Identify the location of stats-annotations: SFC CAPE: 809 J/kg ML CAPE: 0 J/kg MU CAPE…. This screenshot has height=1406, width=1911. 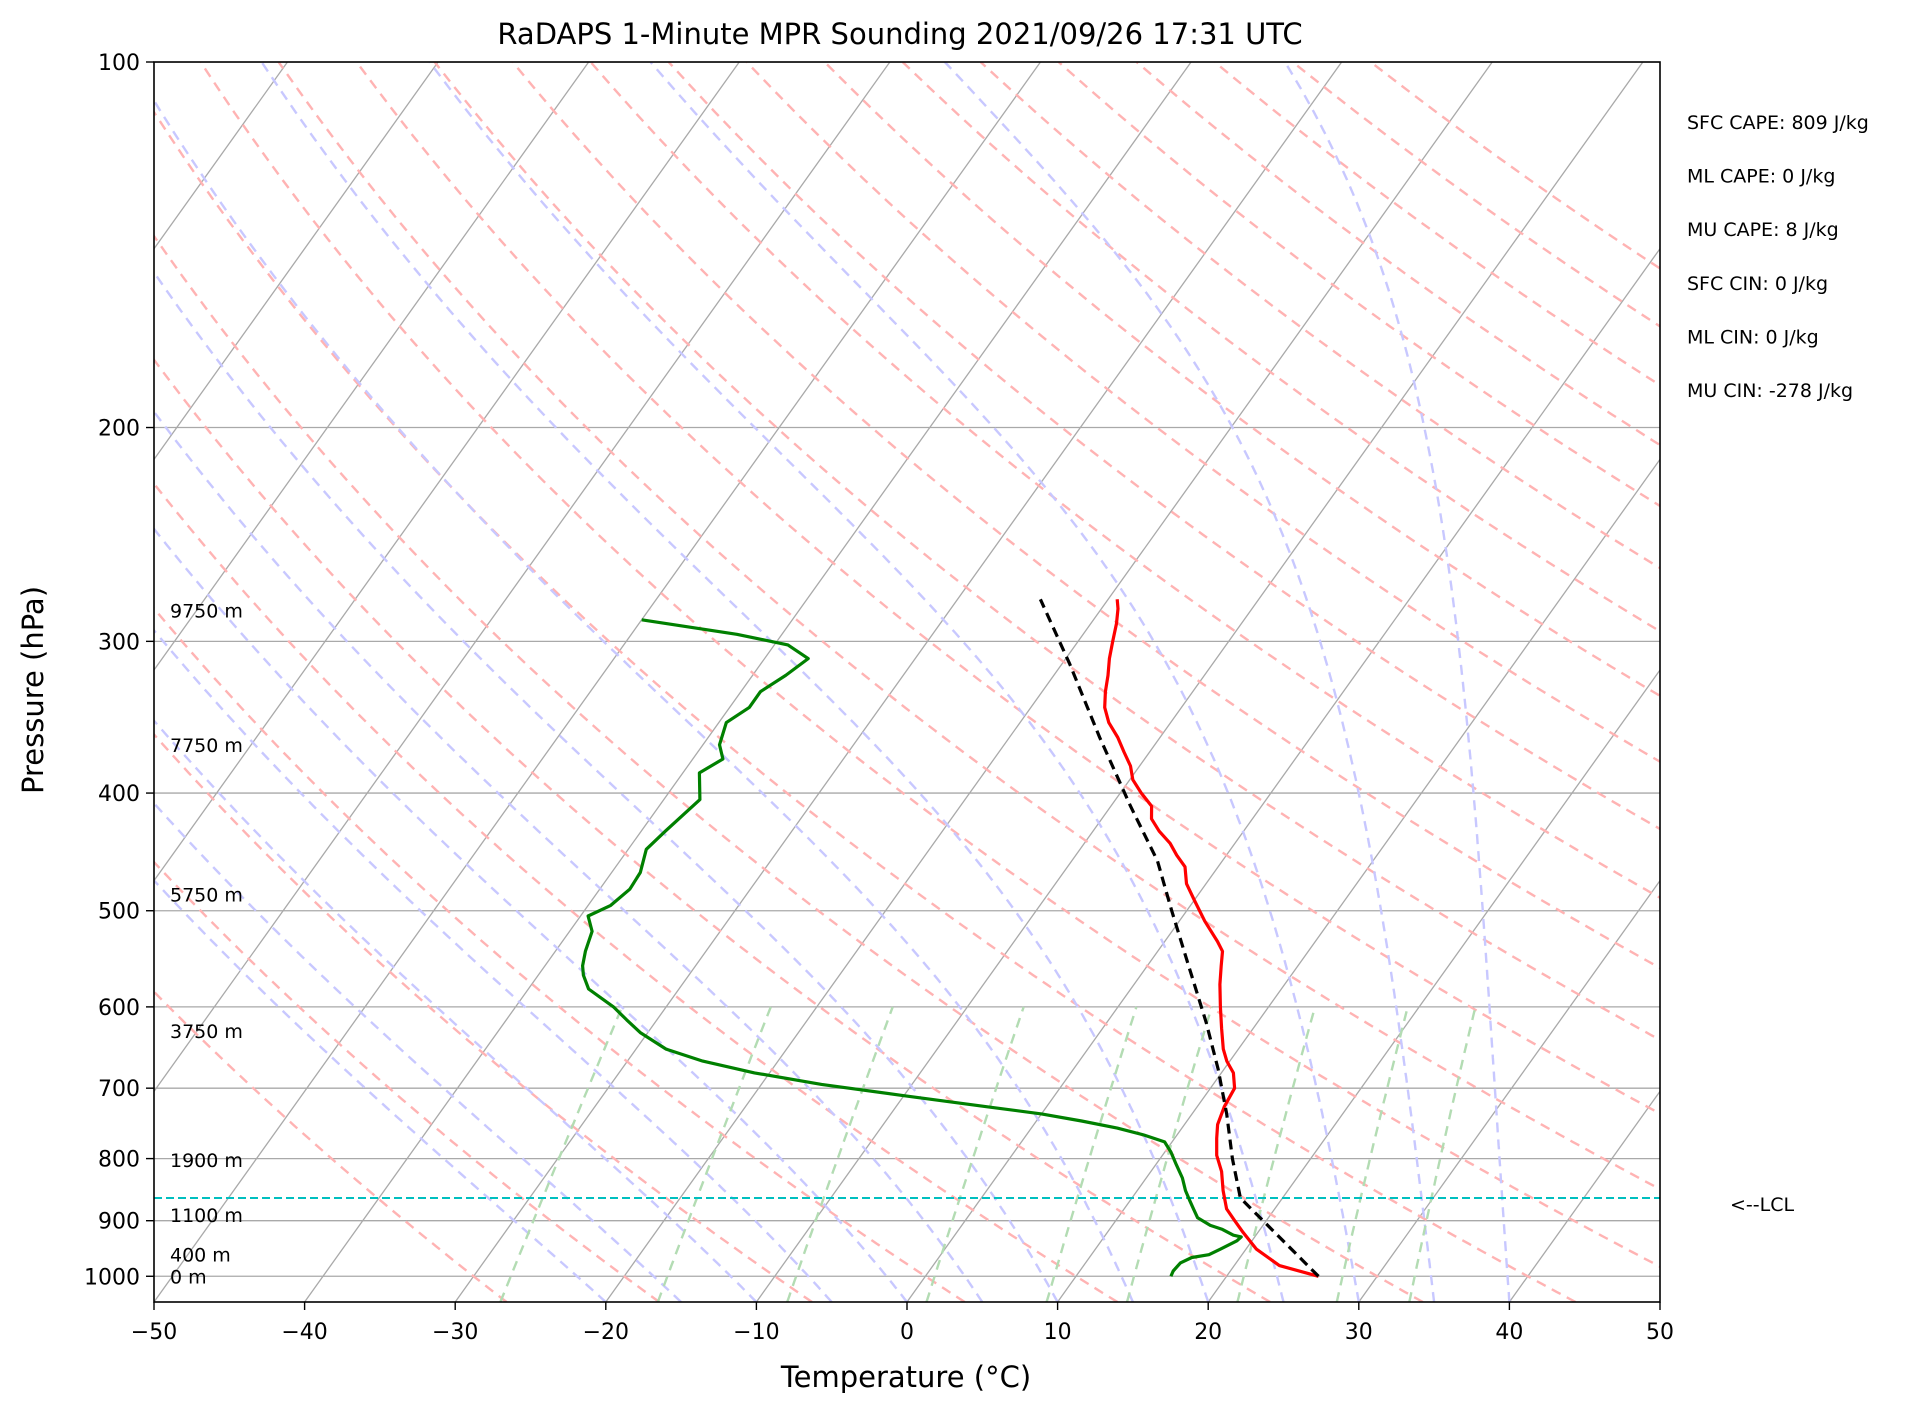
(1778, 257).